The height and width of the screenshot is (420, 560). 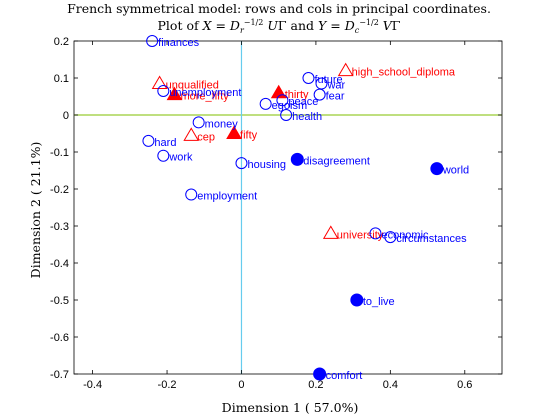 What do you see at coordinates (431, 239) in the screenshot?
I see `point-label-circumstances: circumstances` at bounding box center [431, 239].